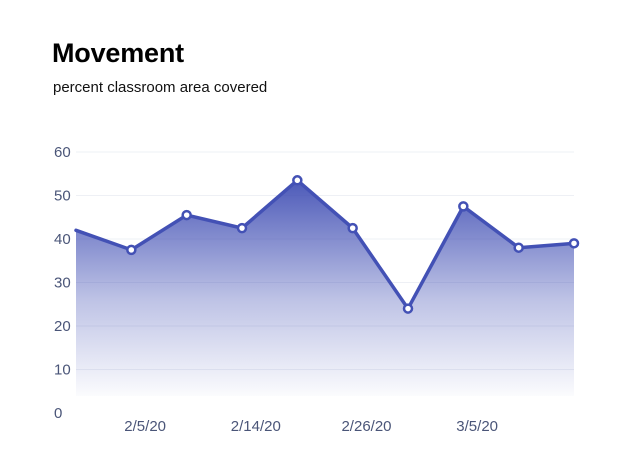  I want to click on y-tick-label: 40, so click(62, 239).